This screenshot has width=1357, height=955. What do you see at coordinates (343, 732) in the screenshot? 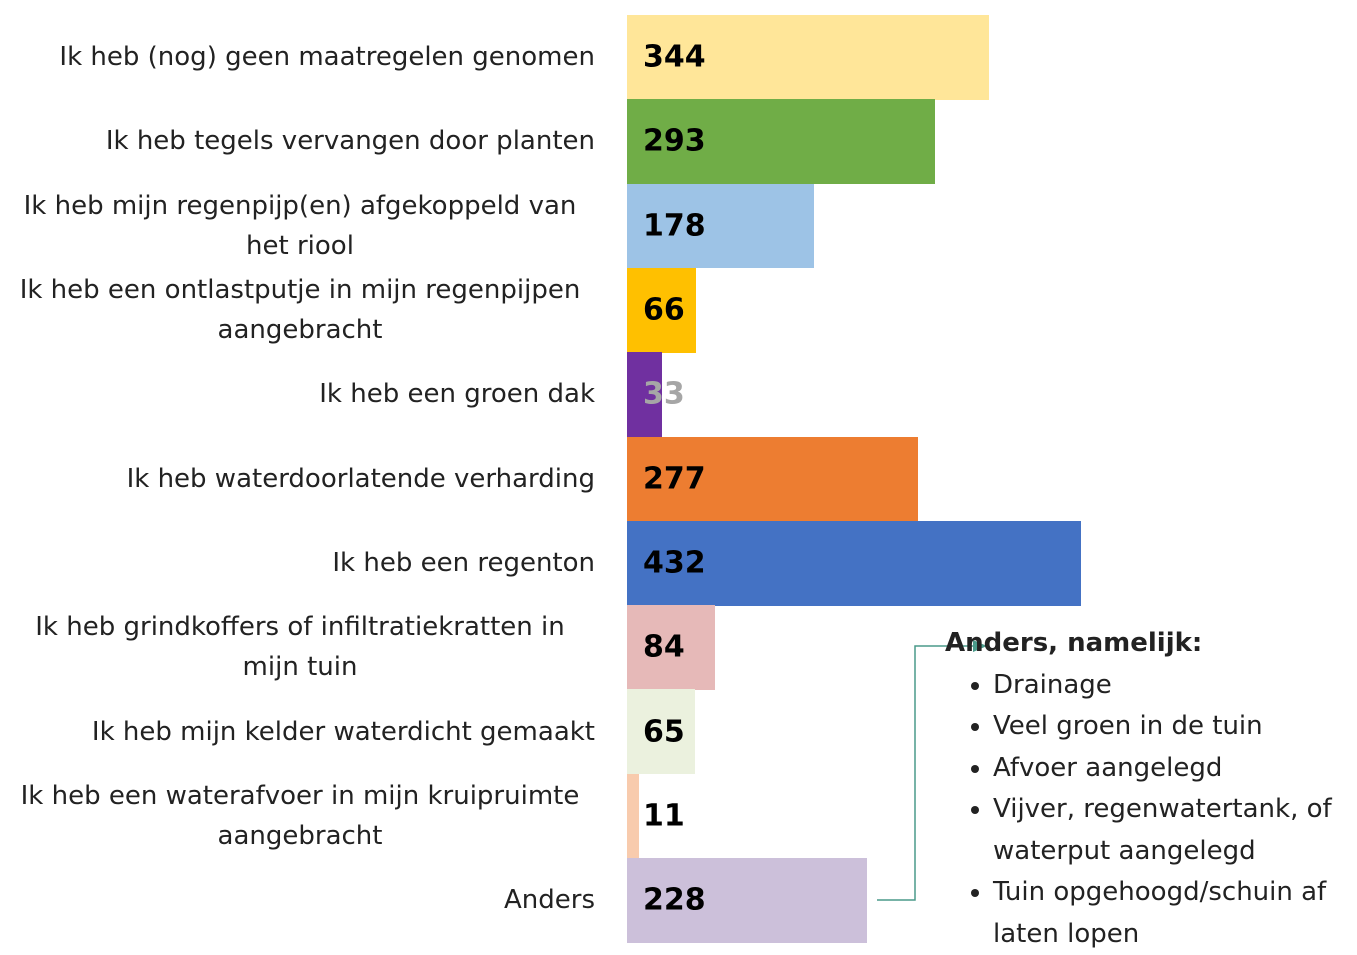
I see `category-label: Ik heb mijn kelder waterdicht gemaakt` at bounding box center [343, 732].